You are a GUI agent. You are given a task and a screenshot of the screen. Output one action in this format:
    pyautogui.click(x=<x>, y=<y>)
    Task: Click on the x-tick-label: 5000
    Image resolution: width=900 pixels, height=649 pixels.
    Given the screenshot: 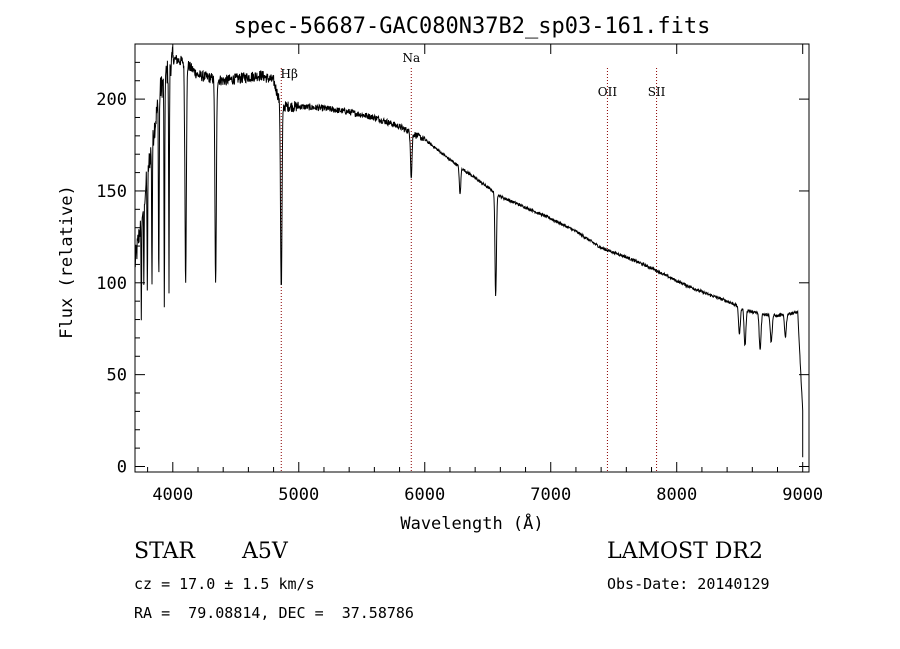 What is the action you would take?
    pyautogui.click(x=298, y=495)
    